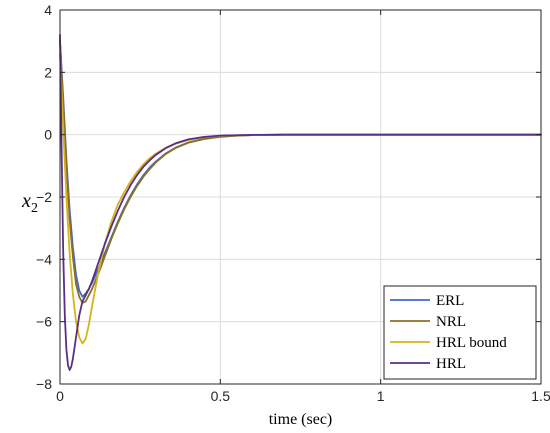 Image resolution: width=550 pixels, height=433 pixels. What do you see at coordinates (34, 208) in the screenshot?
I see `y-axis-title-subscript: 2` at bounding box center [34, 208].